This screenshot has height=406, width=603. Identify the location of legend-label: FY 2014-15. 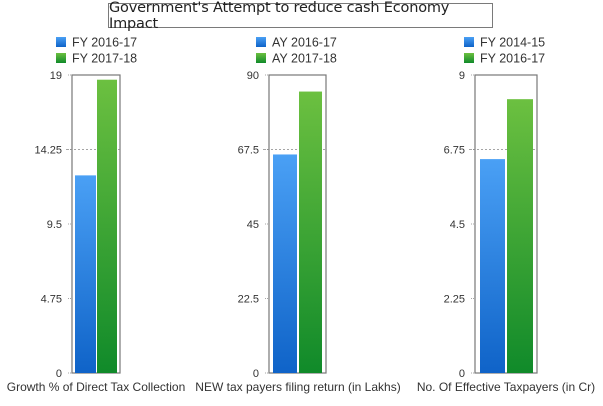
(512, 43).